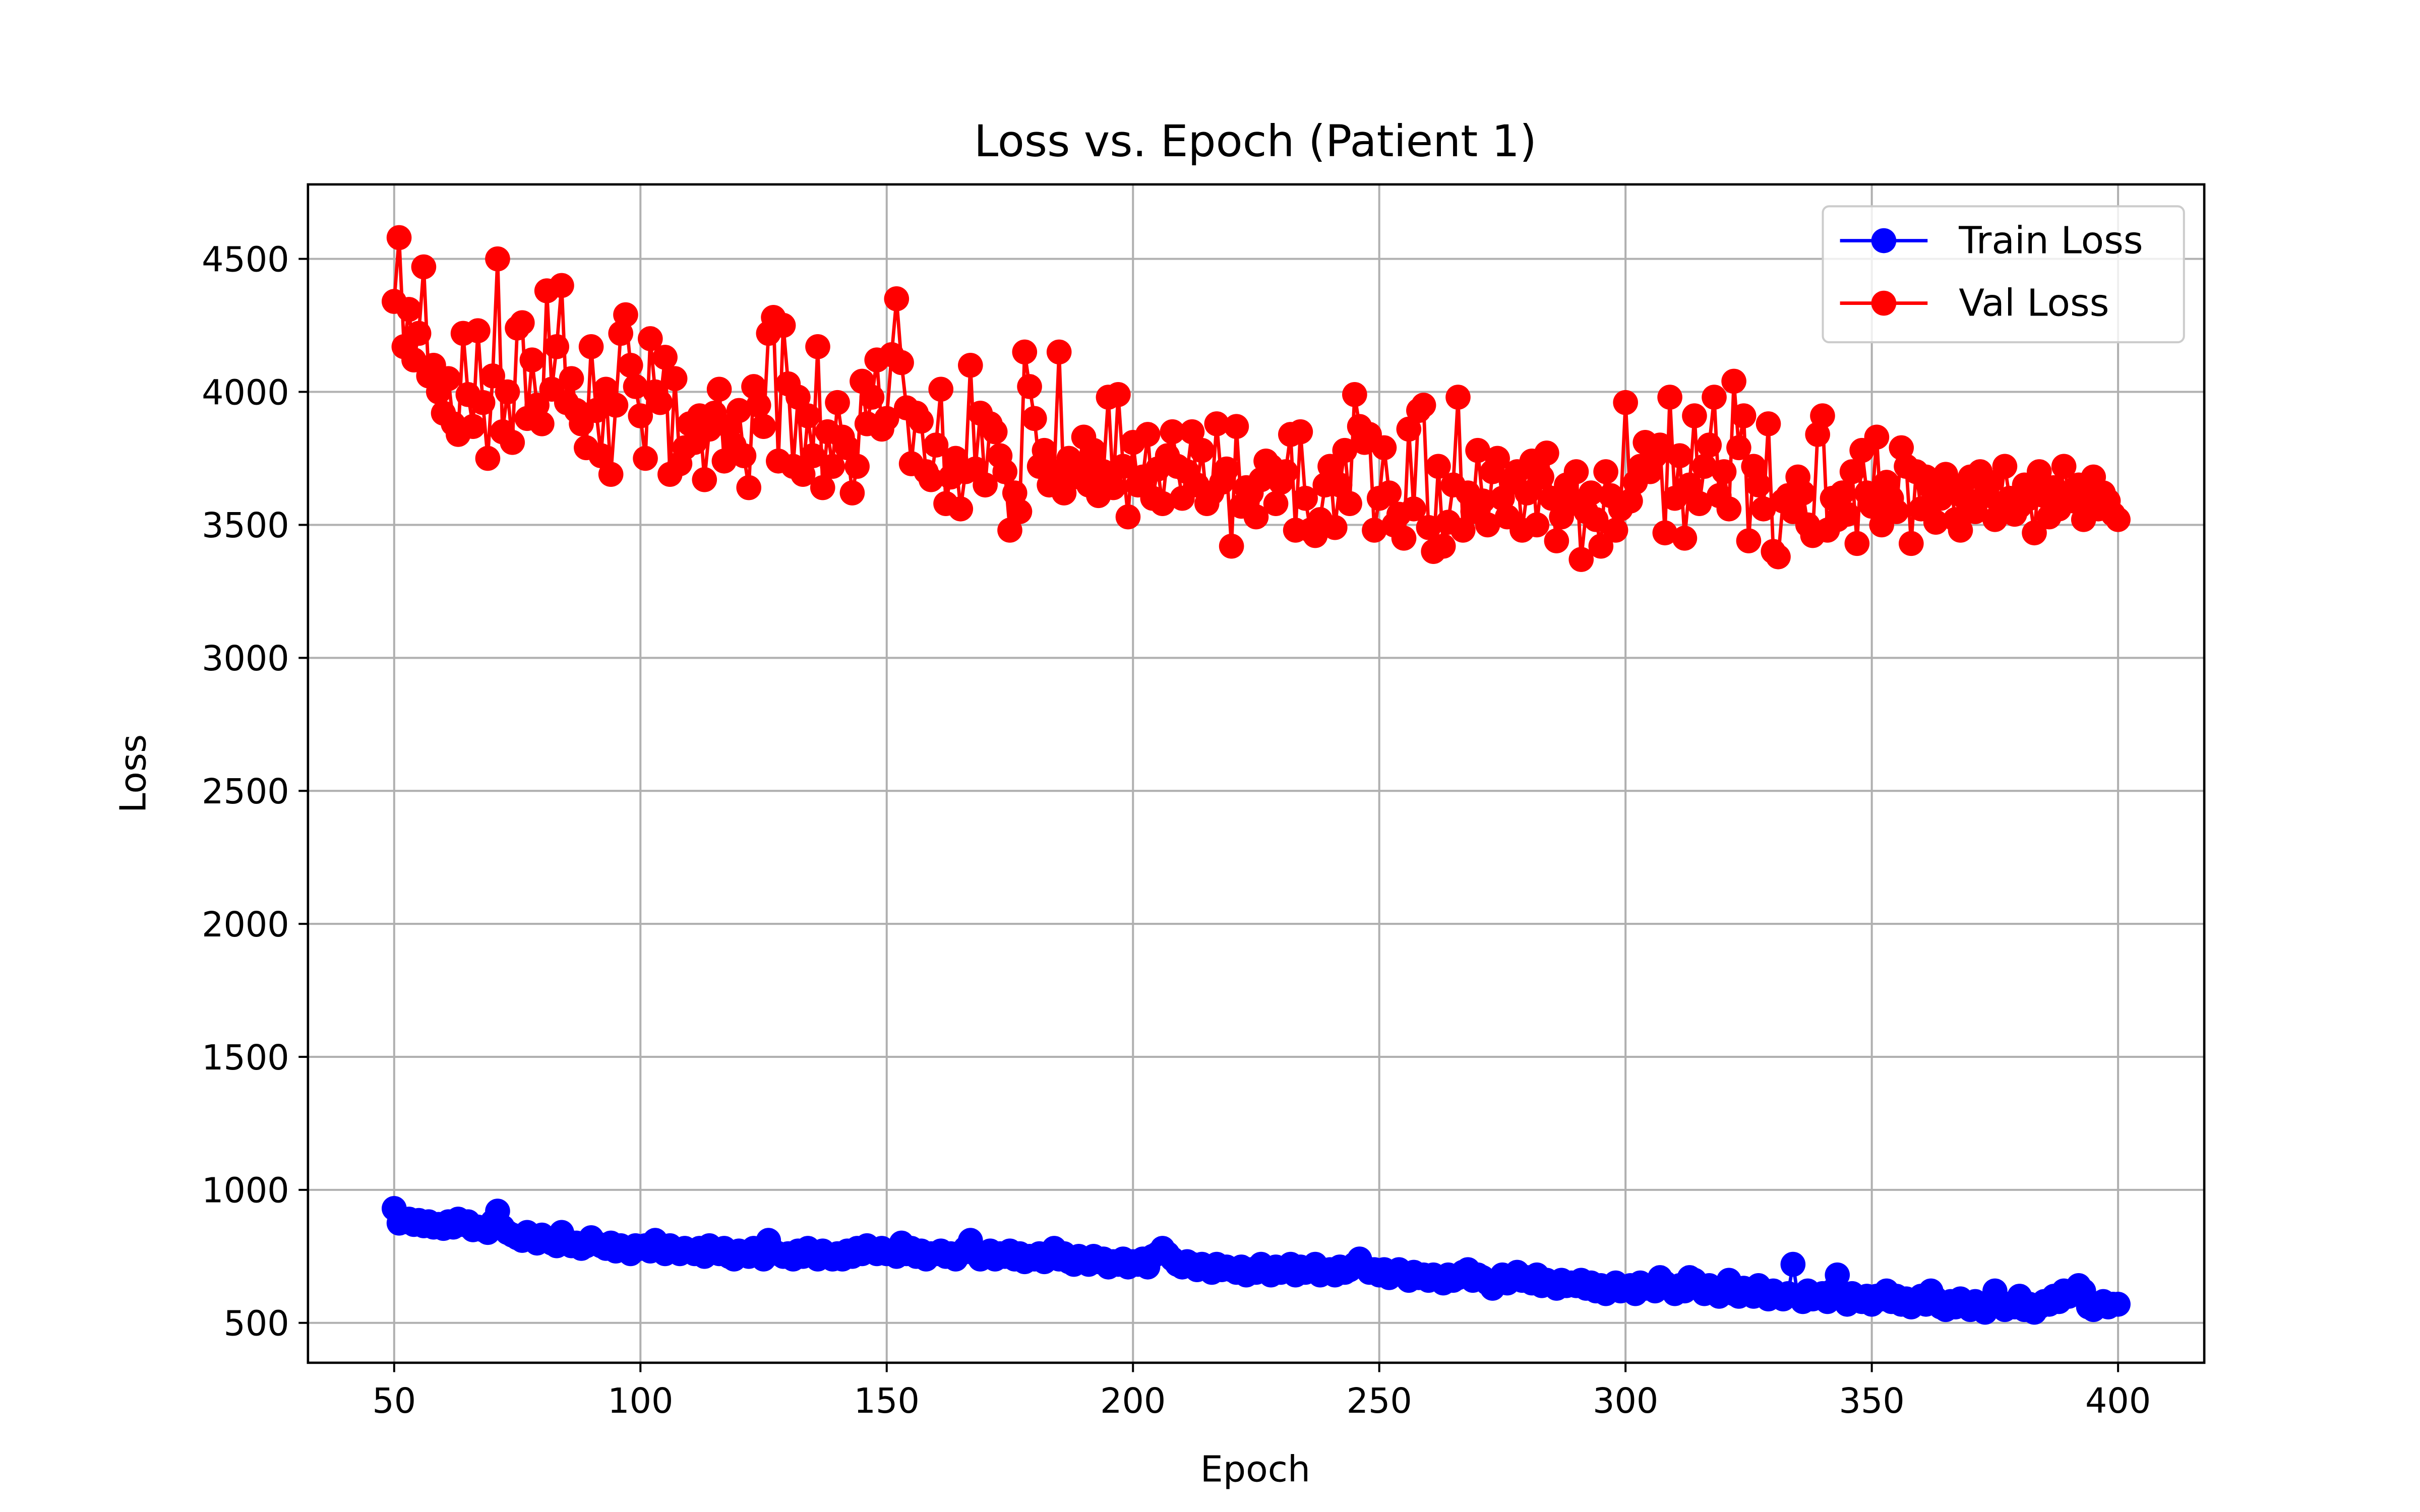 The image size is (2420, 1512). What do you see at coordinates (245, 1191) in the screenshot?
I see `y-tick-label: 1000` at bounding box center [245, 1191].